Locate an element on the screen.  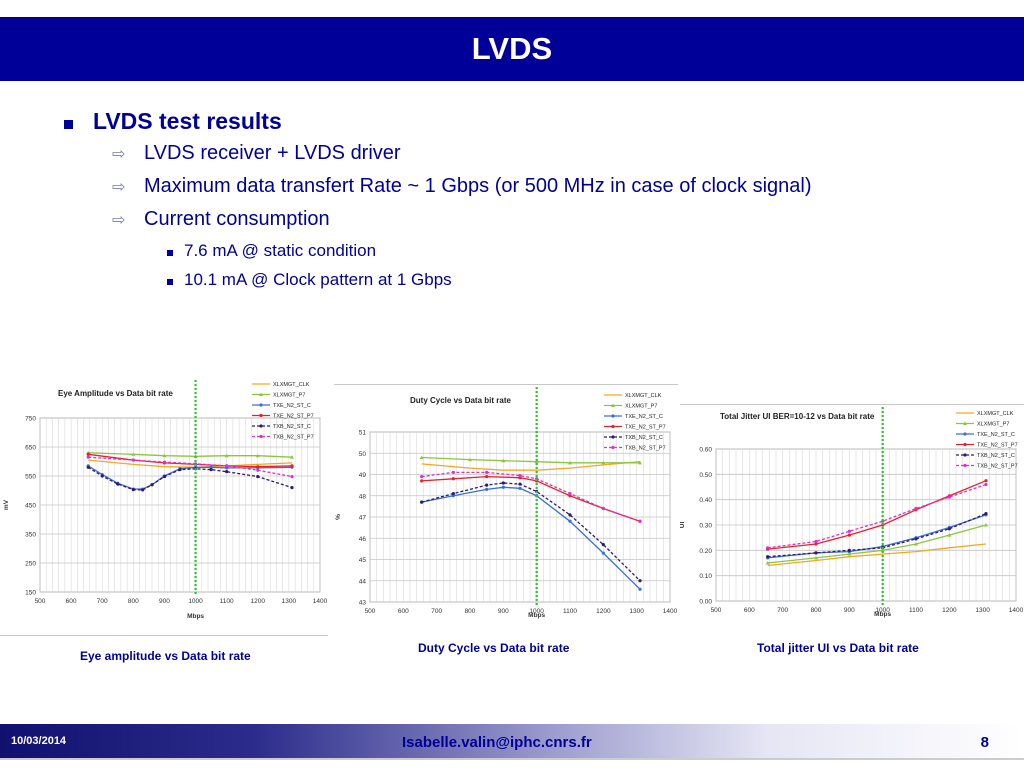
y-tick-label: 150 is located at coordinates (30, 593).